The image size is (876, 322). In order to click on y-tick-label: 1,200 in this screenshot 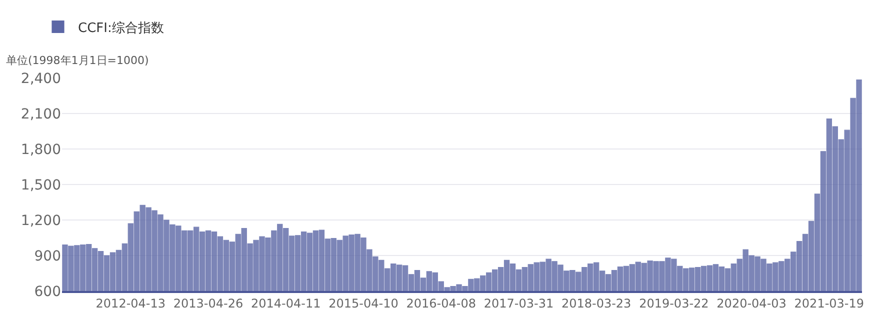, I will do `click(40, 220)`.